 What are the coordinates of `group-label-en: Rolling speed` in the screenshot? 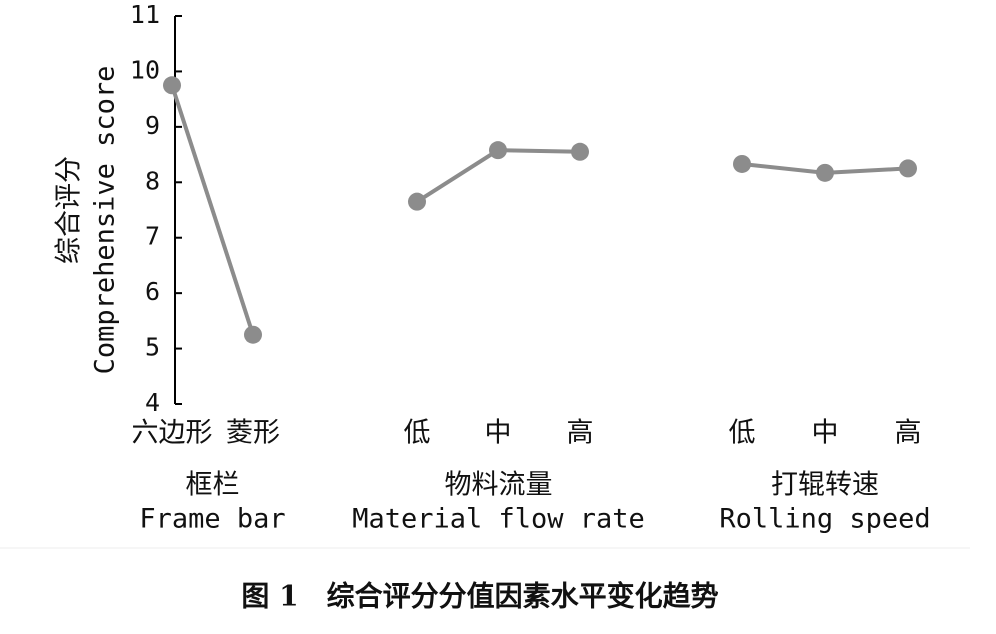 It's located at (824, 519).